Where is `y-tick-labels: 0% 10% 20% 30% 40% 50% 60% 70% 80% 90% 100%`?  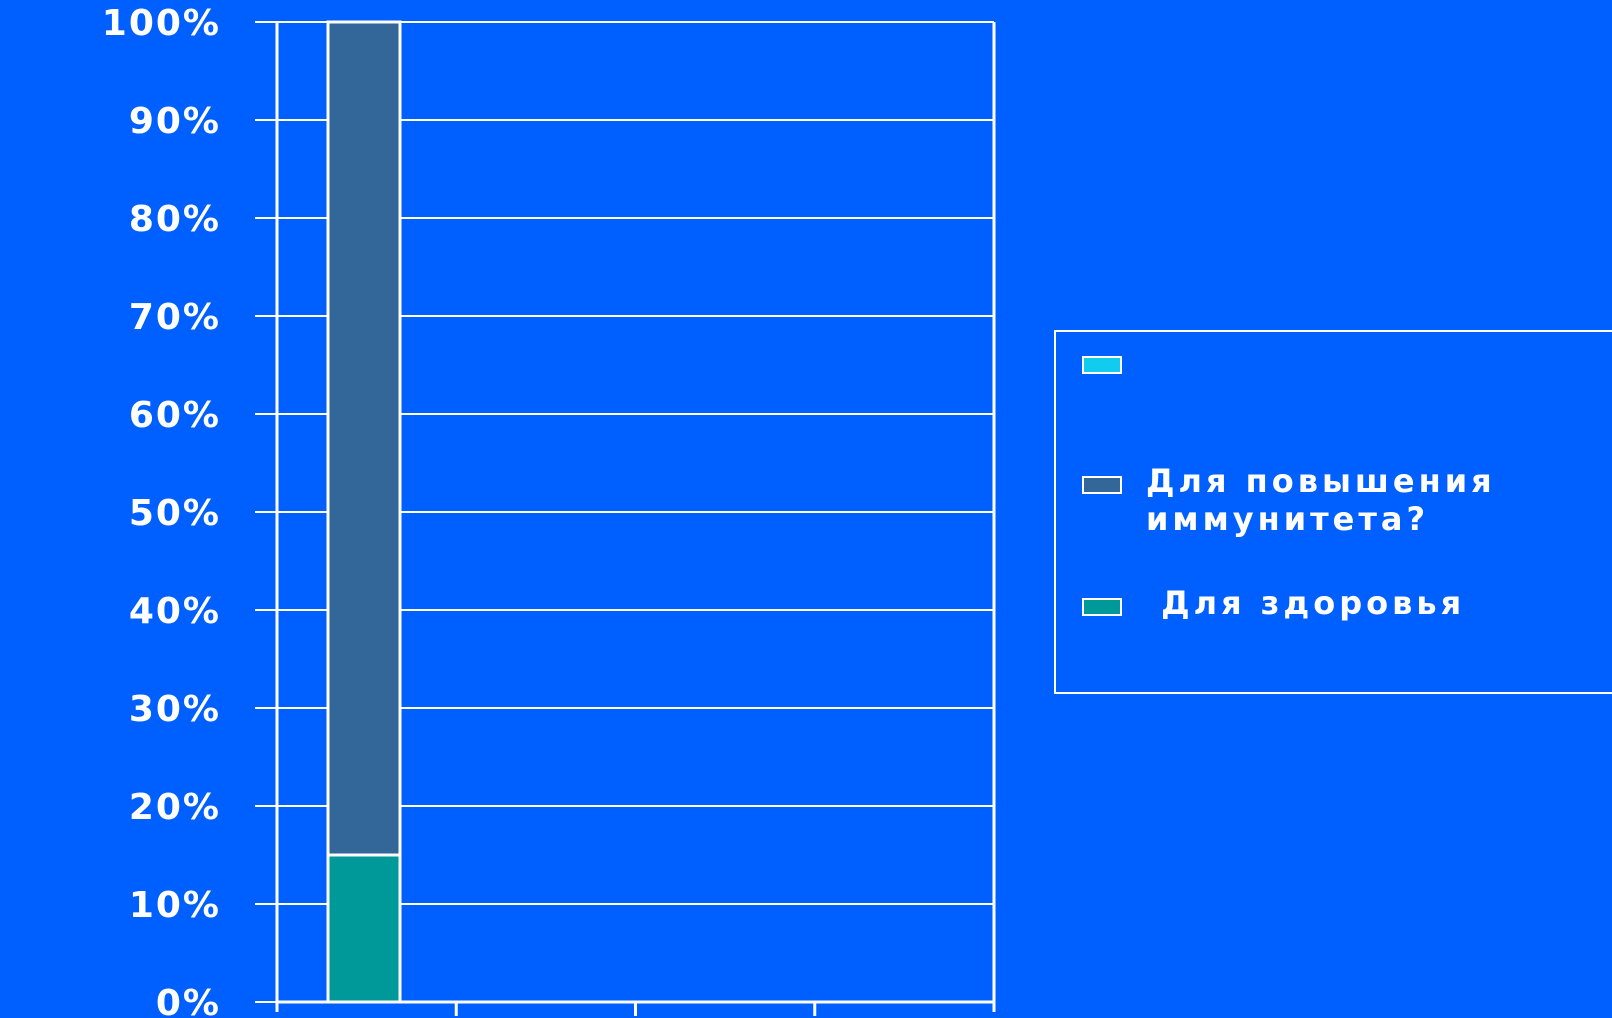 y-tick-labels: 0% 10% 20% 30% 40% 50% 60% 70% 80% 90% 100% is located at coordinates (161, 510).